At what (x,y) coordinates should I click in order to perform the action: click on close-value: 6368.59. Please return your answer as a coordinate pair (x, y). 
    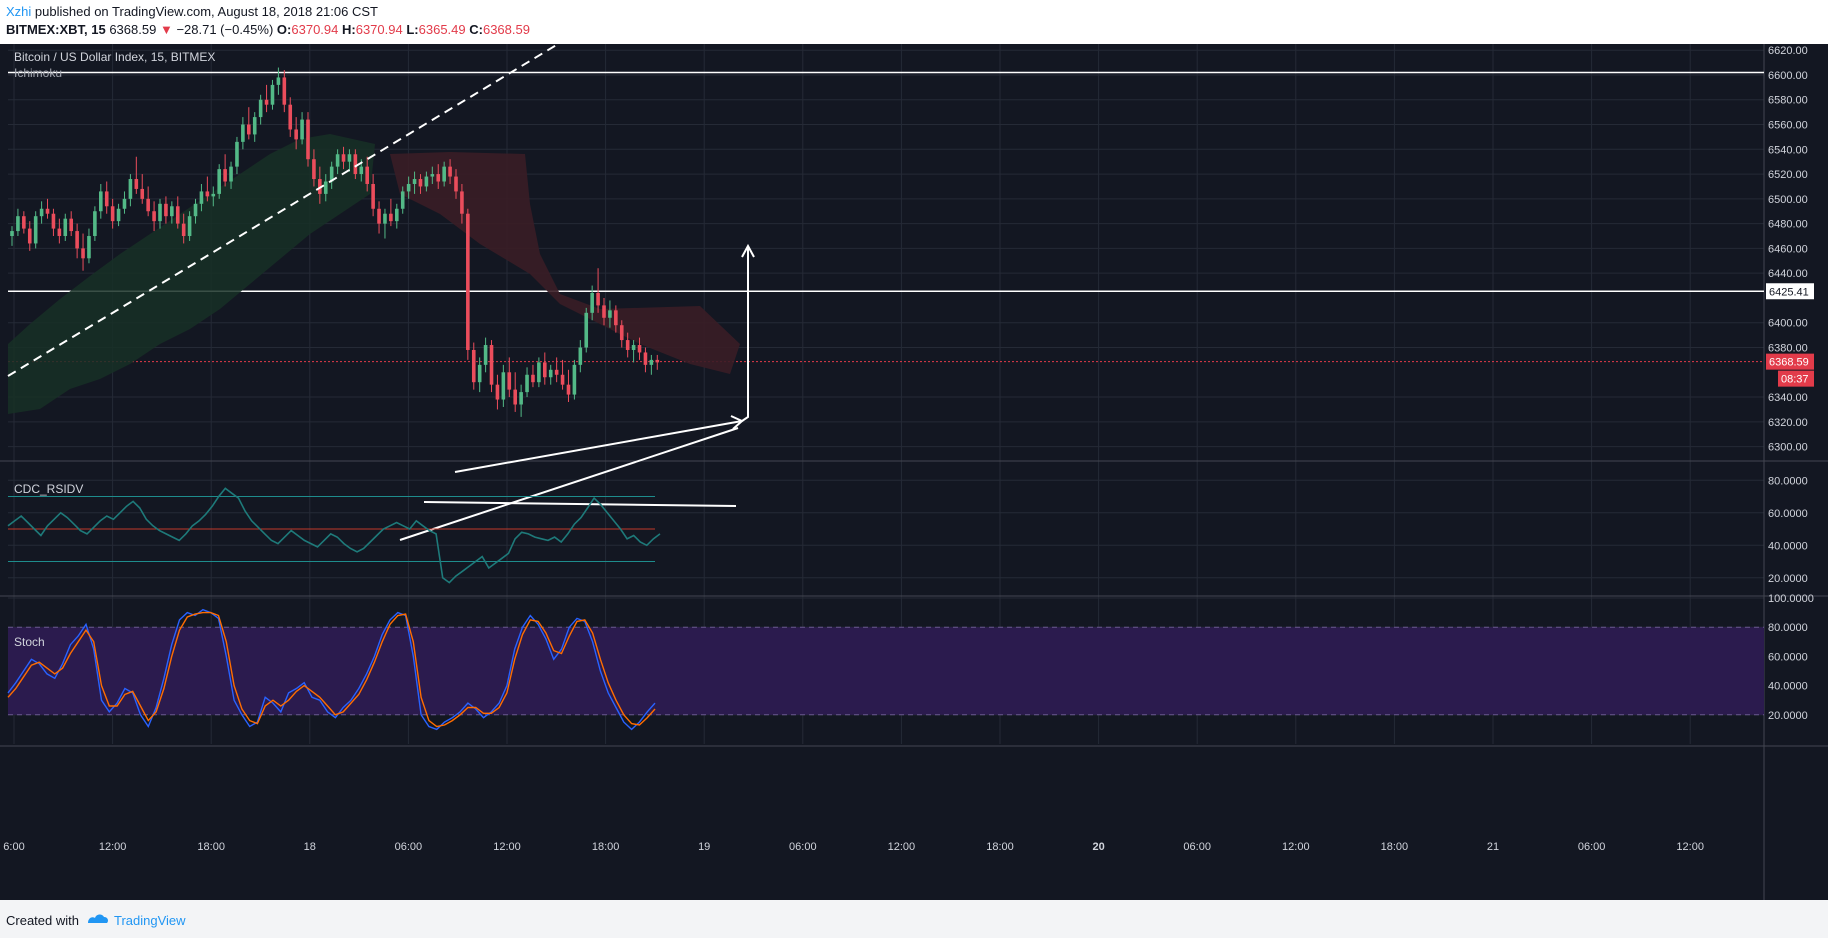
    Looking at the image, I should click on (506, 29).